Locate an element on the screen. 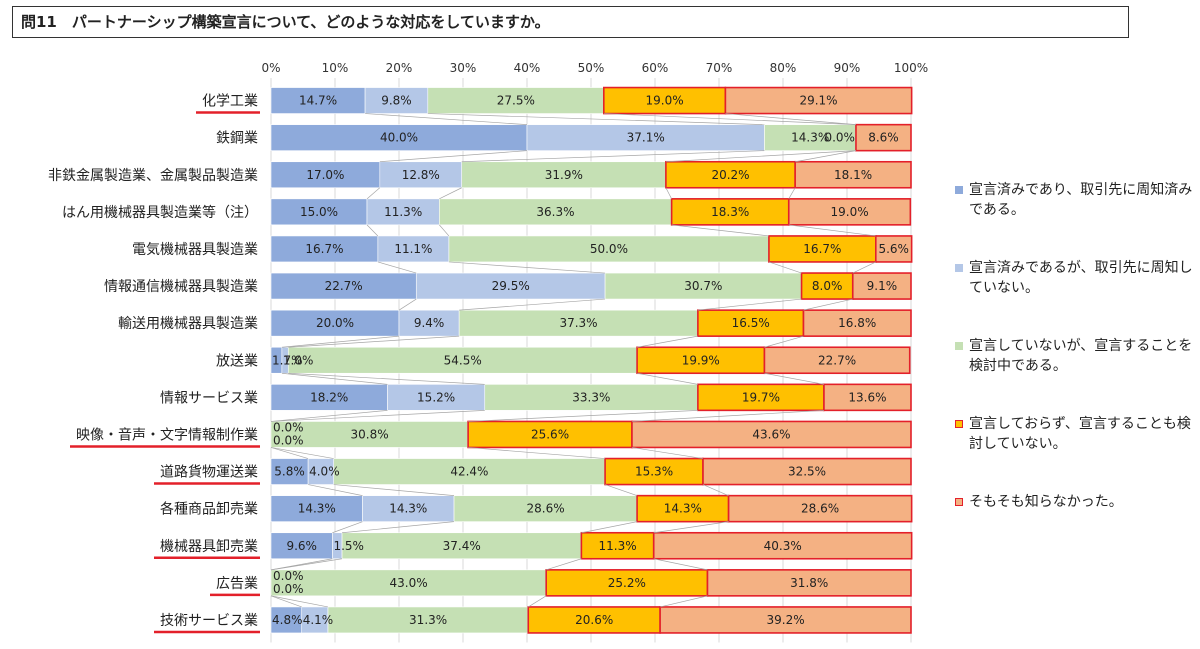 Image resolution: width=1200 pixels, height=649 pixels. value-label: 43.0% is located at coordinates (409, 583).